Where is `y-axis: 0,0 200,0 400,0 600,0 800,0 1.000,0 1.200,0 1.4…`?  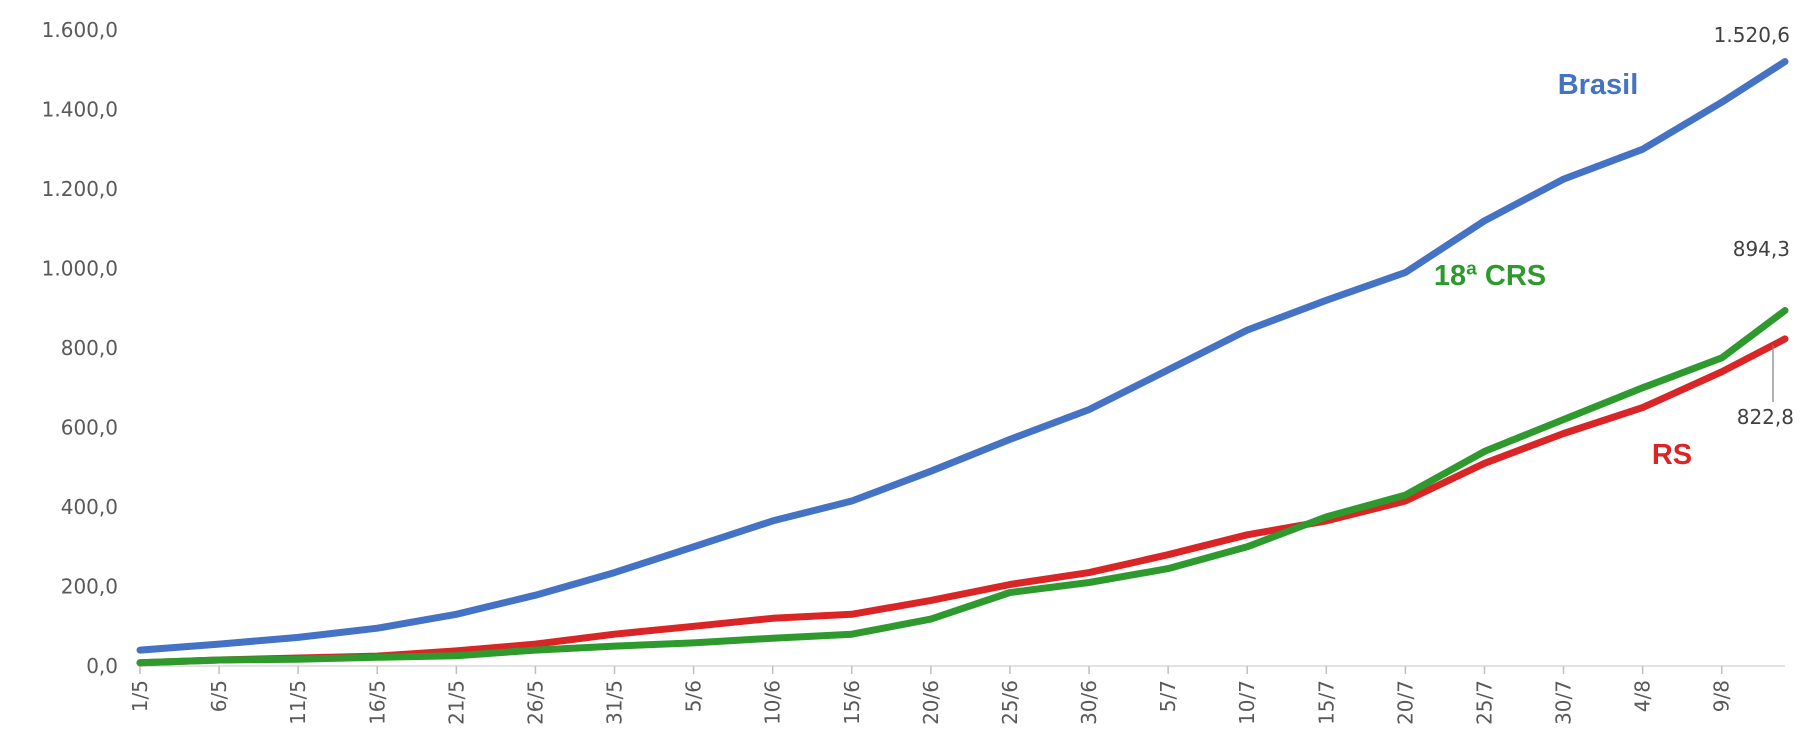 y-axis: 0,0 200,0 400,0 600,0 800,0 1.000,0 1.200,0 1.4… is located at coordinates (80, 348).